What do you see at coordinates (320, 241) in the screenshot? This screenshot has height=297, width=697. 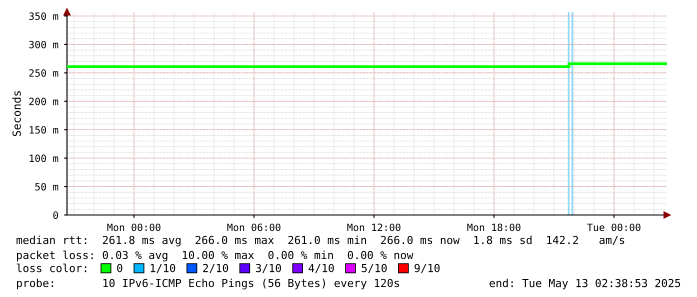 I see `text: median rtt: 261.8 ms avg 266.0 ms max 261.0 ms min 266.0 ms now 1.8 ms sd 142.2 am/s` at bounding box center [320, 241].